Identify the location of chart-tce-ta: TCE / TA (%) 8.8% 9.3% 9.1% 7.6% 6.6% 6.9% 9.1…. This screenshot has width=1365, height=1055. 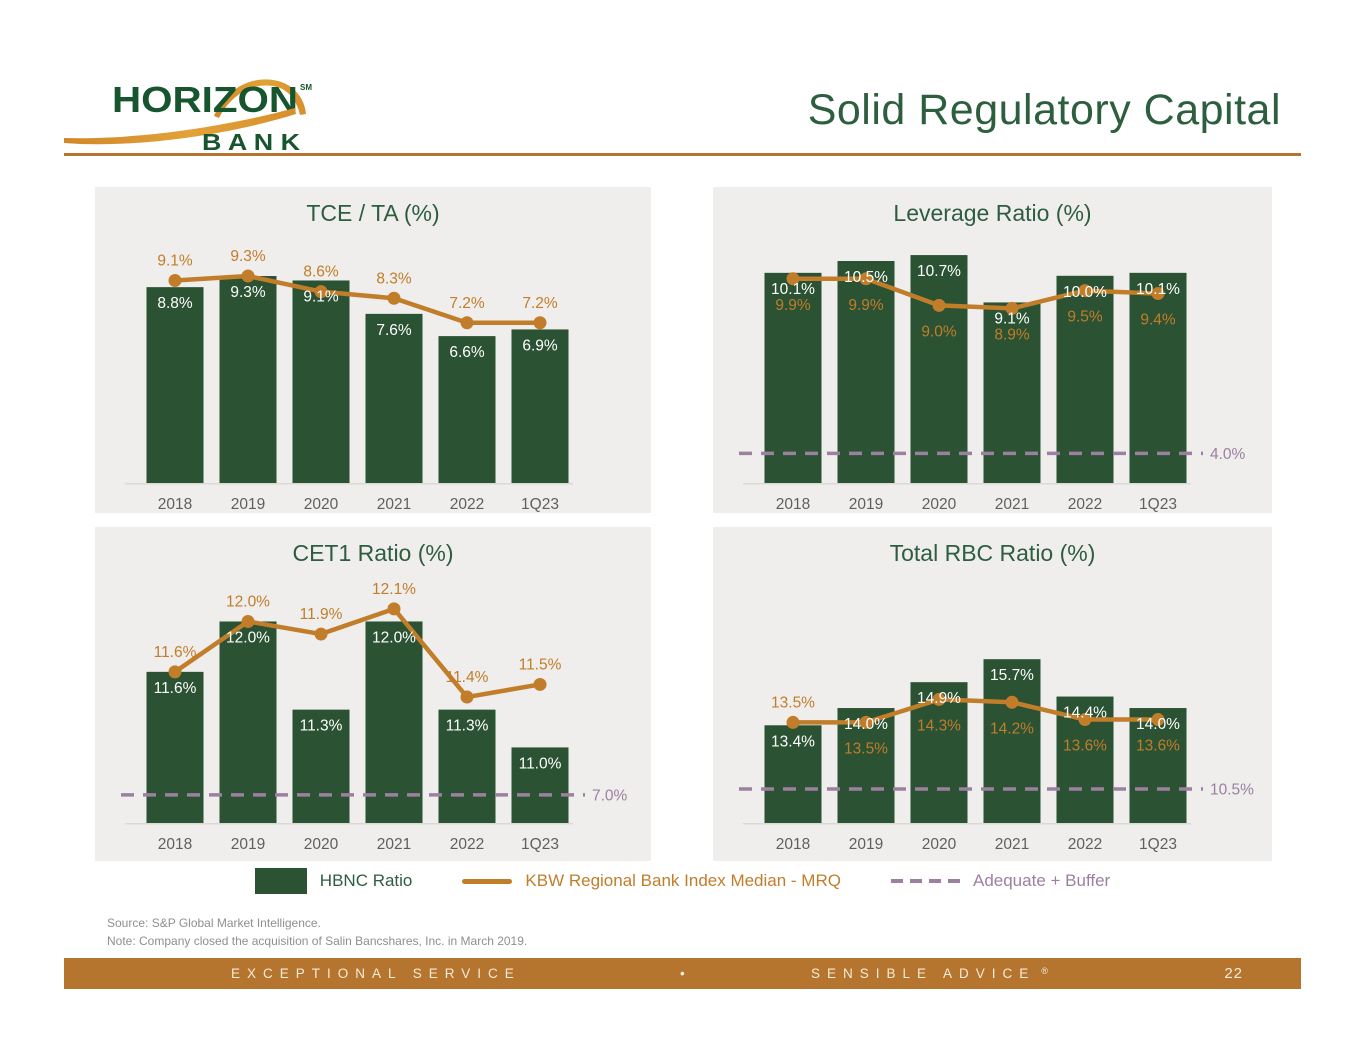
(373, 350).